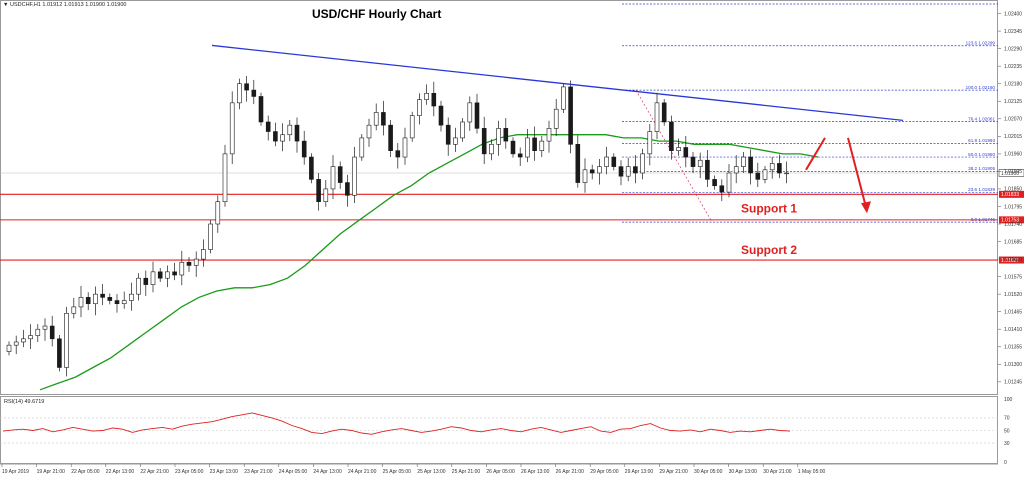  What do you see at coordinates (1013, 330) in the screenshot?
I see `price-tick-label: 1.01410` at bounding box center [1013, 330].